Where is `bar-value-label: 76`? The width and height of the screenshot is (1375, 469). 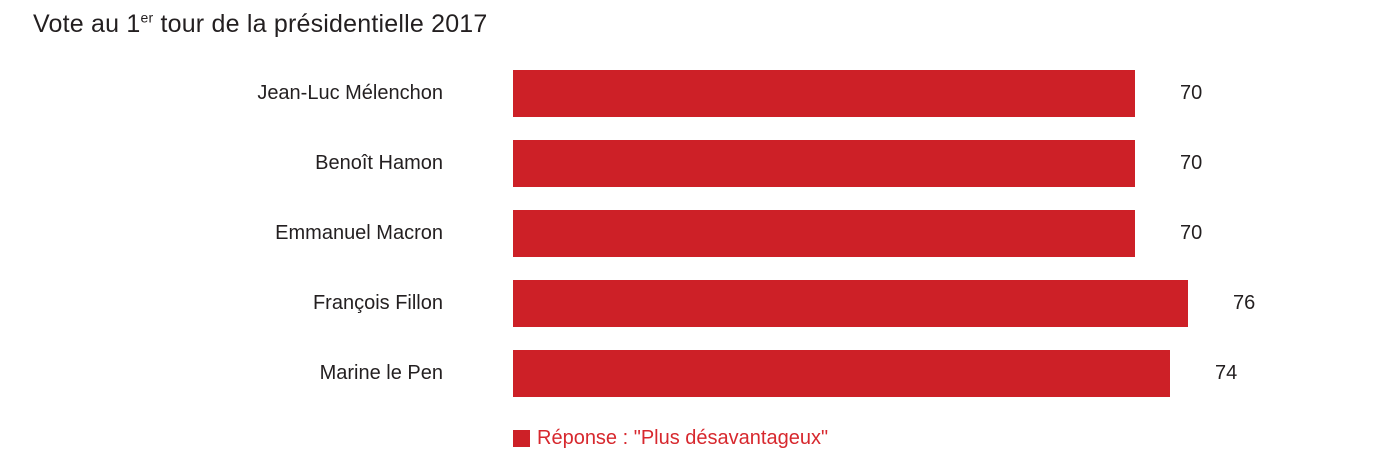 bar-value-label: 76 is located at coordinates (1244, 303).